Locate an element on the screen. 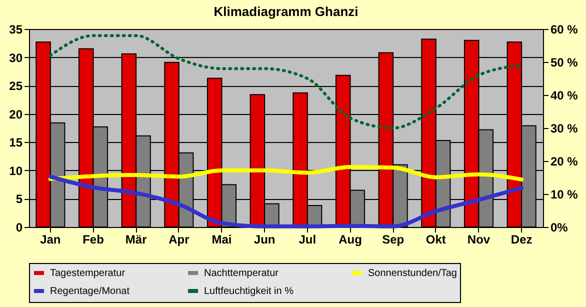  legend-label: Tagestemperatur is located at coordinates (88, 273).